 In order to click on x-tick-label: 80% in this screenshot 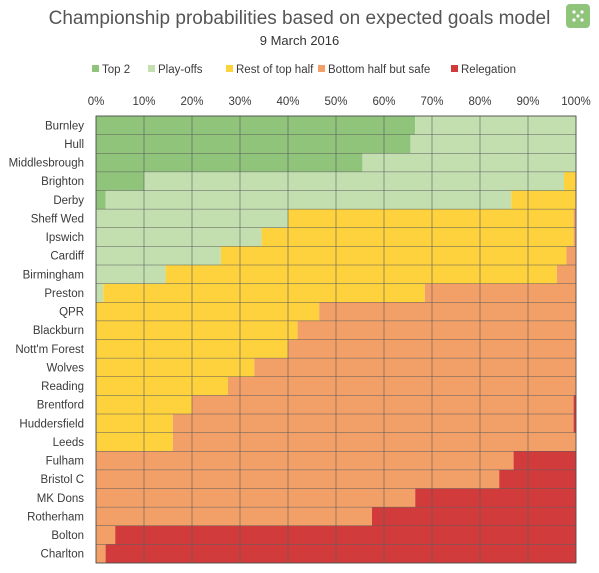, I will do `click(479, 102)`.